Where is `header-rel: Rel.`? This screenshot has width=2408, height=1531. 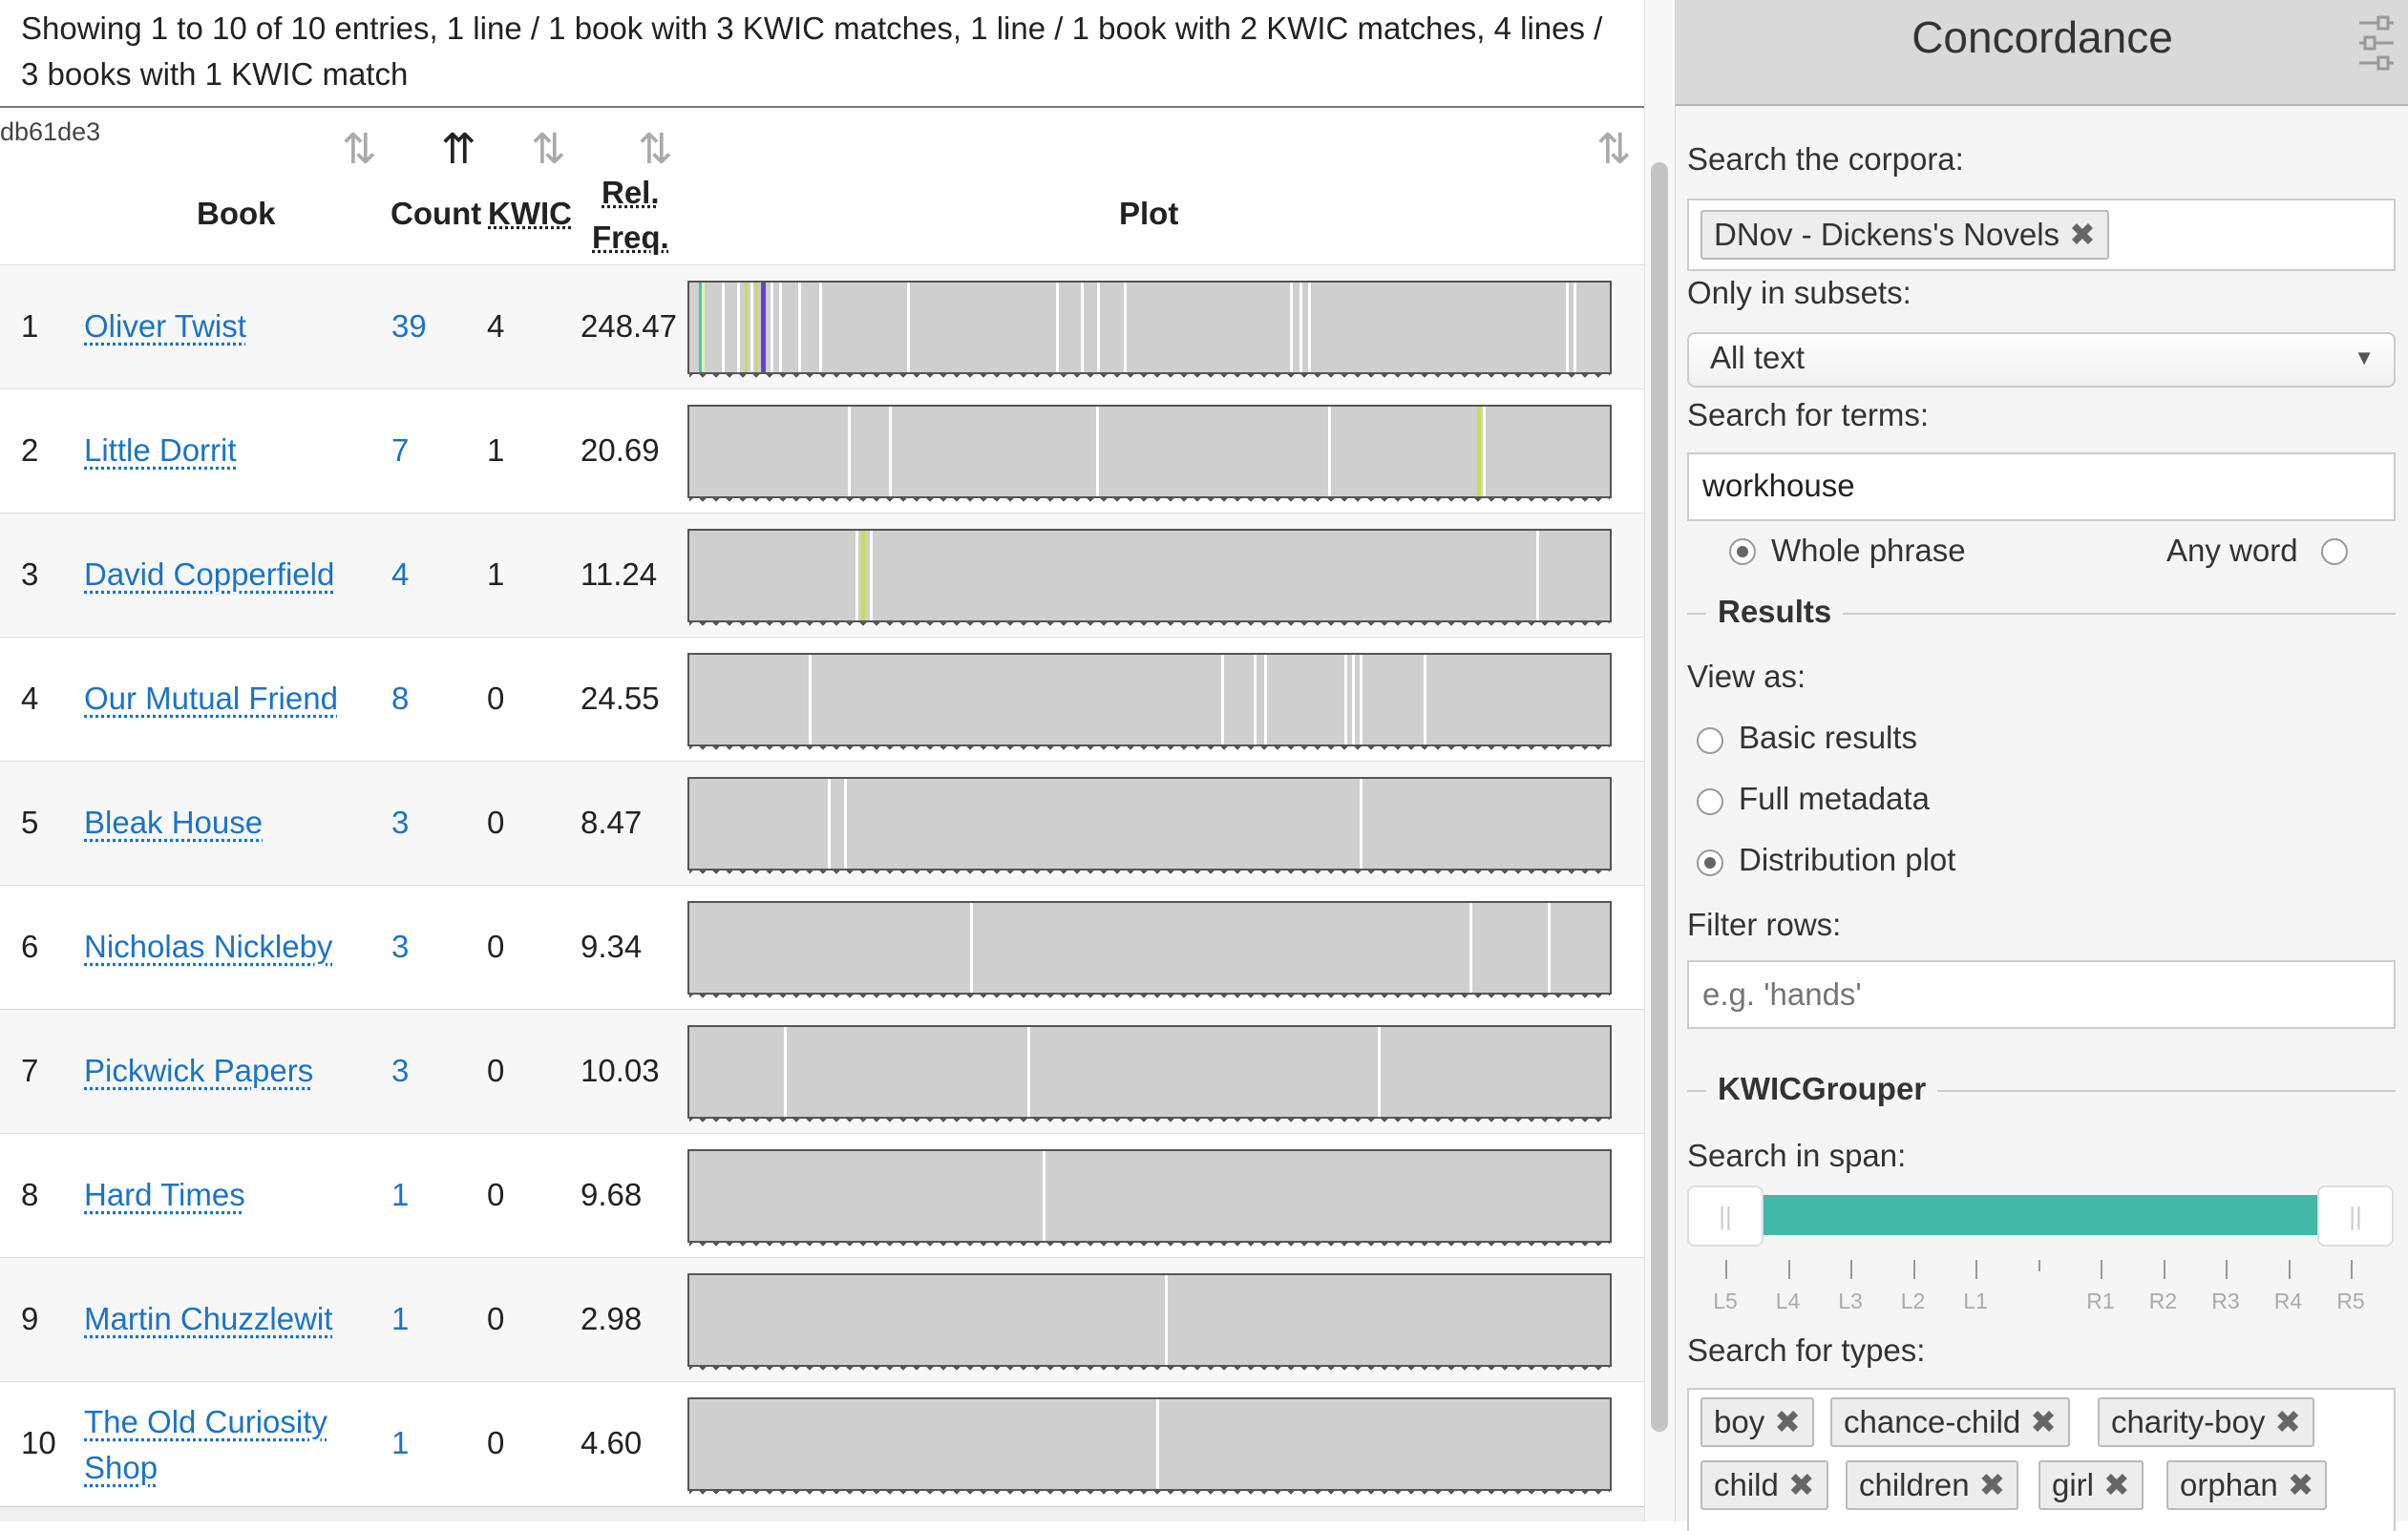 header-rel: Rel. is located at coordinates (631, 192).